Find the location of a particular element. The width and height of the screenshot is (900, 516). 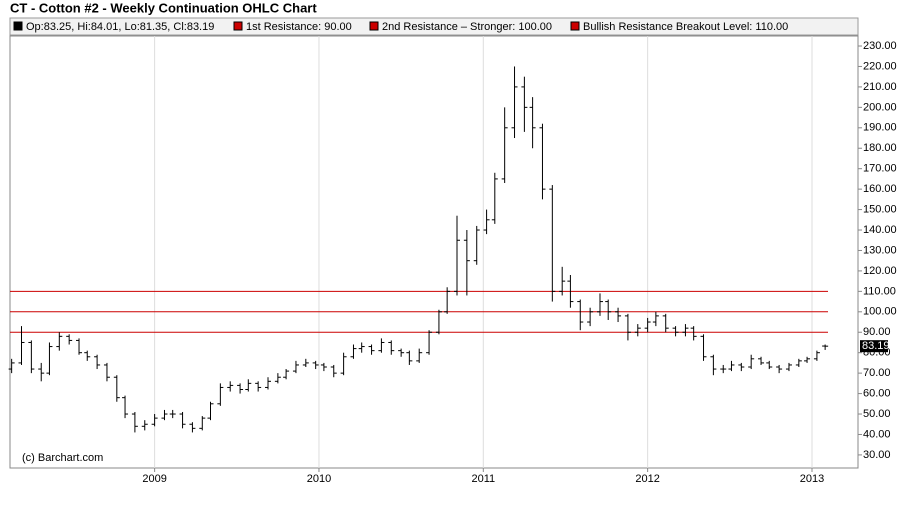

y-tick-label: 220.00 is located at coordinates (880, 66).